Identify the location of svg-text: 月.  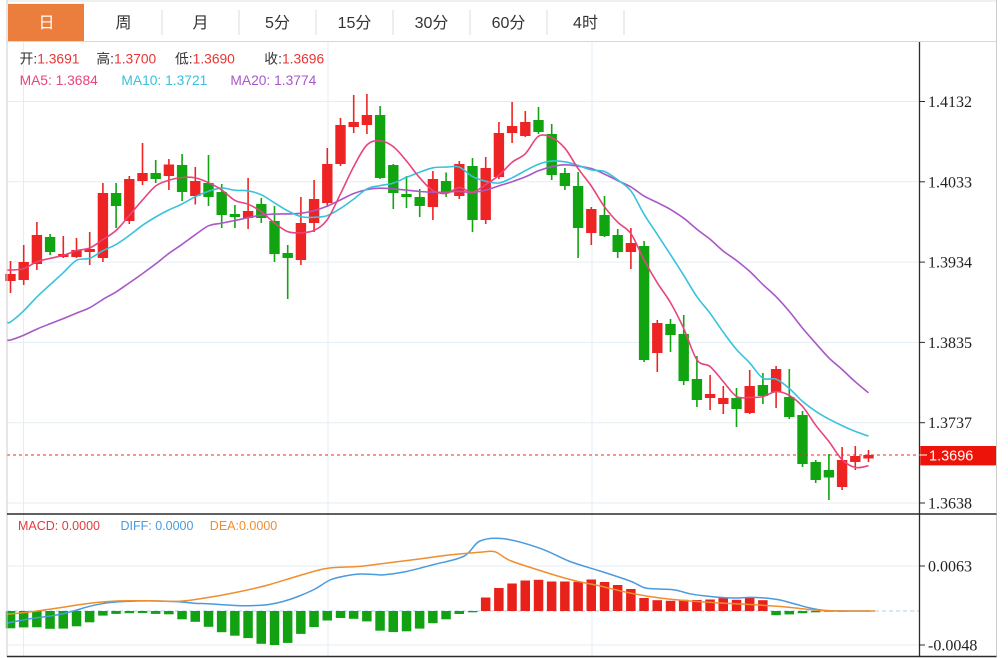
(200, 23).